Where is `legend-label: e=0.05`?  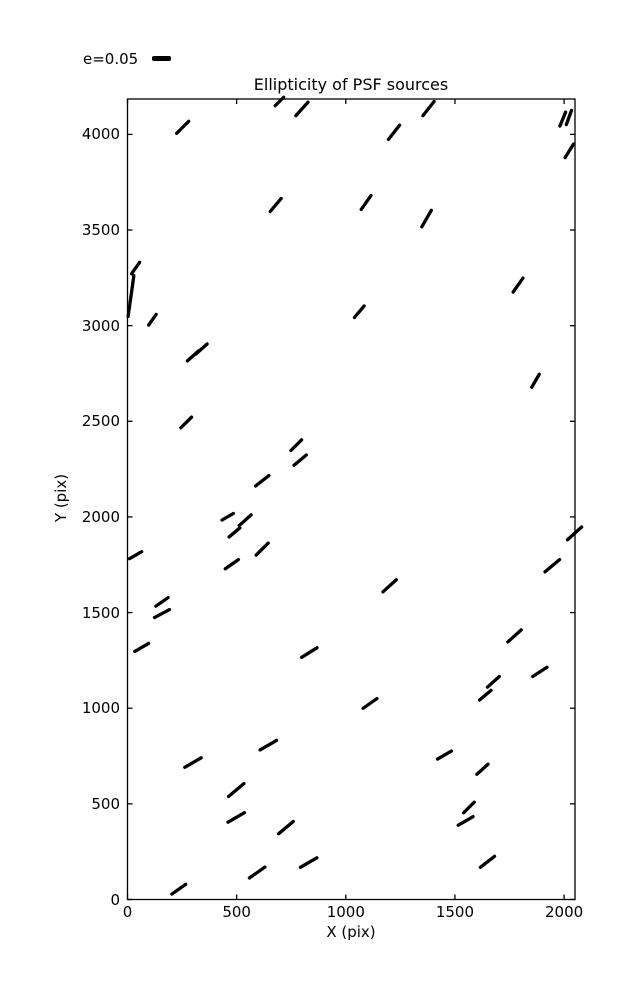
legend-label: e=0.05 is located at coordinates (111, 59).